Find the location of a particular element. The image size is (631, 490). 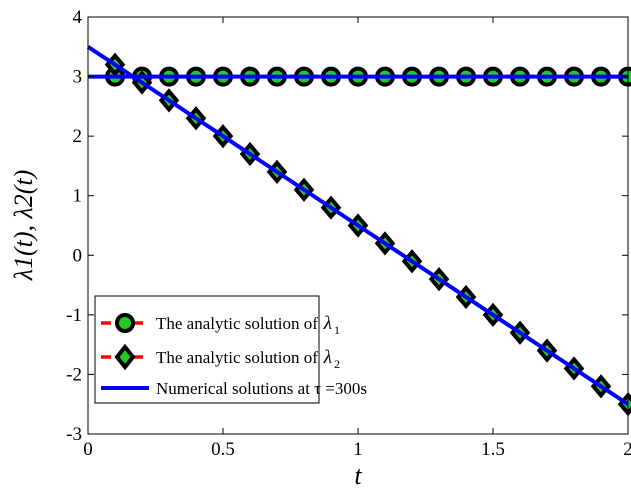

y-tick-label: -1 is located at coordinates (74, 315).